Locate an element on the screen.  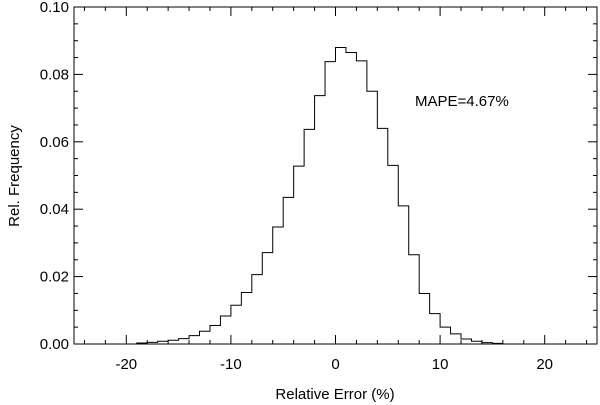
y-tick-label: 0.00 is located at coordinates (54, 344).